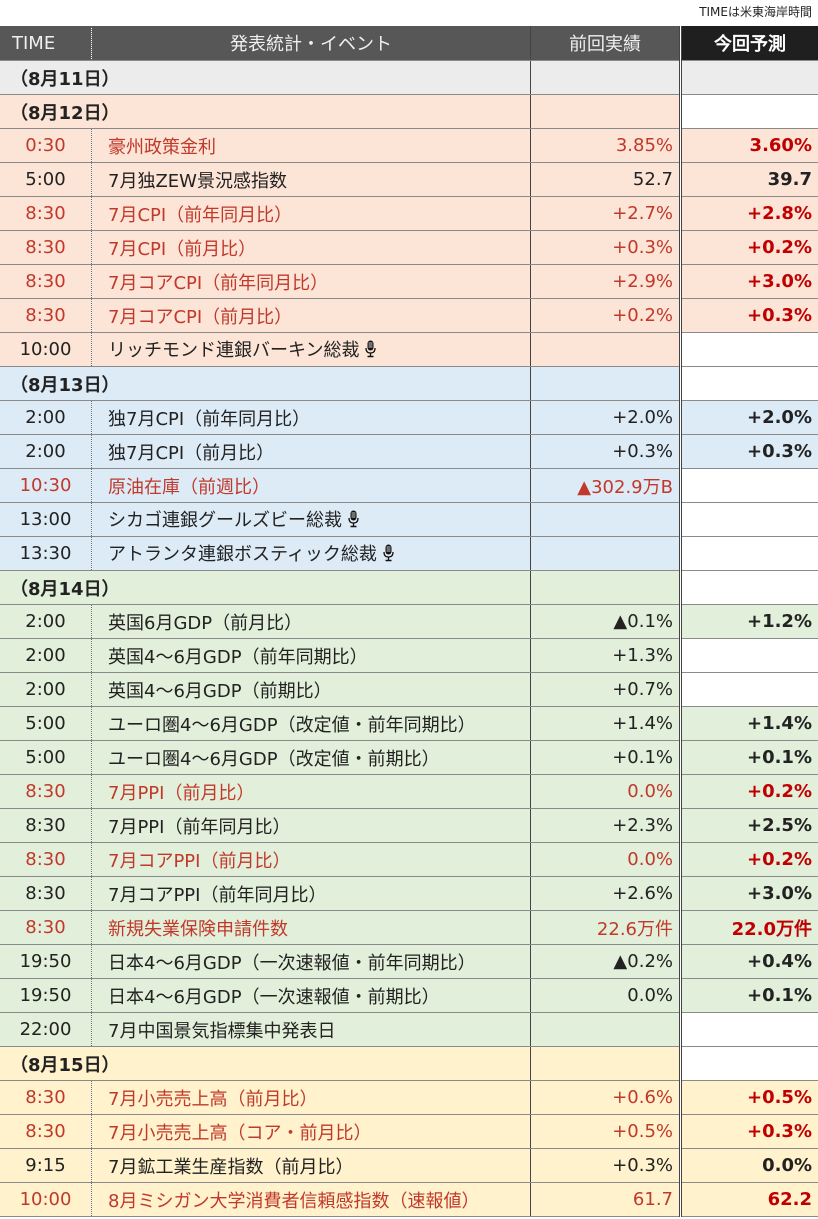  Describe the element at coordinates (353, 521) in the screenshot. I see `microphone-icon` at that location.